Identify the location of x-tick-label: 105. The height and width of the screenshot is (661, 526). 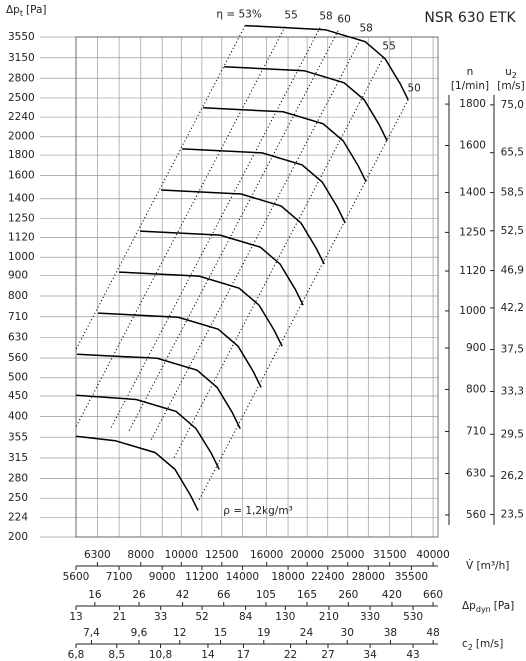
(266, 595).